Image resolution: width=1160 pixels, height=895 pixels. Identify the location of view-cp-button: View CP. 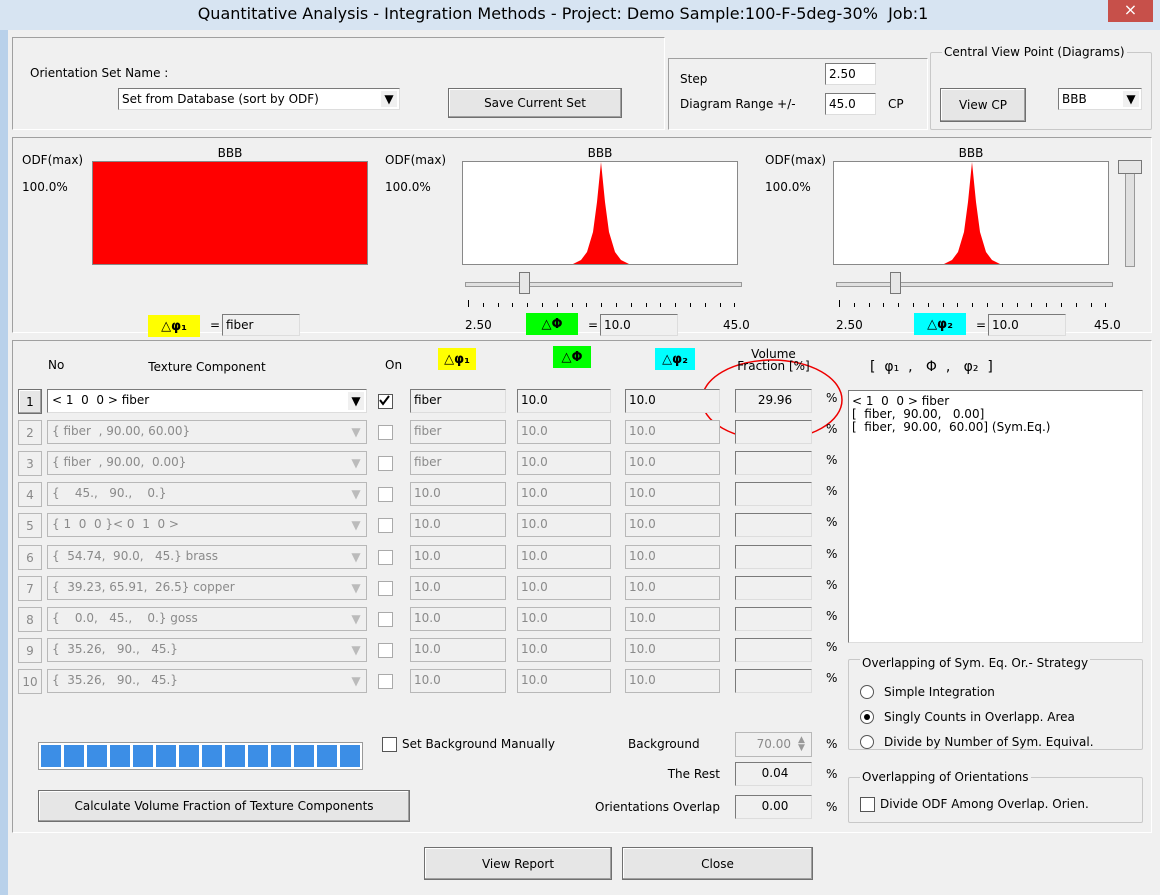
(983, 105).